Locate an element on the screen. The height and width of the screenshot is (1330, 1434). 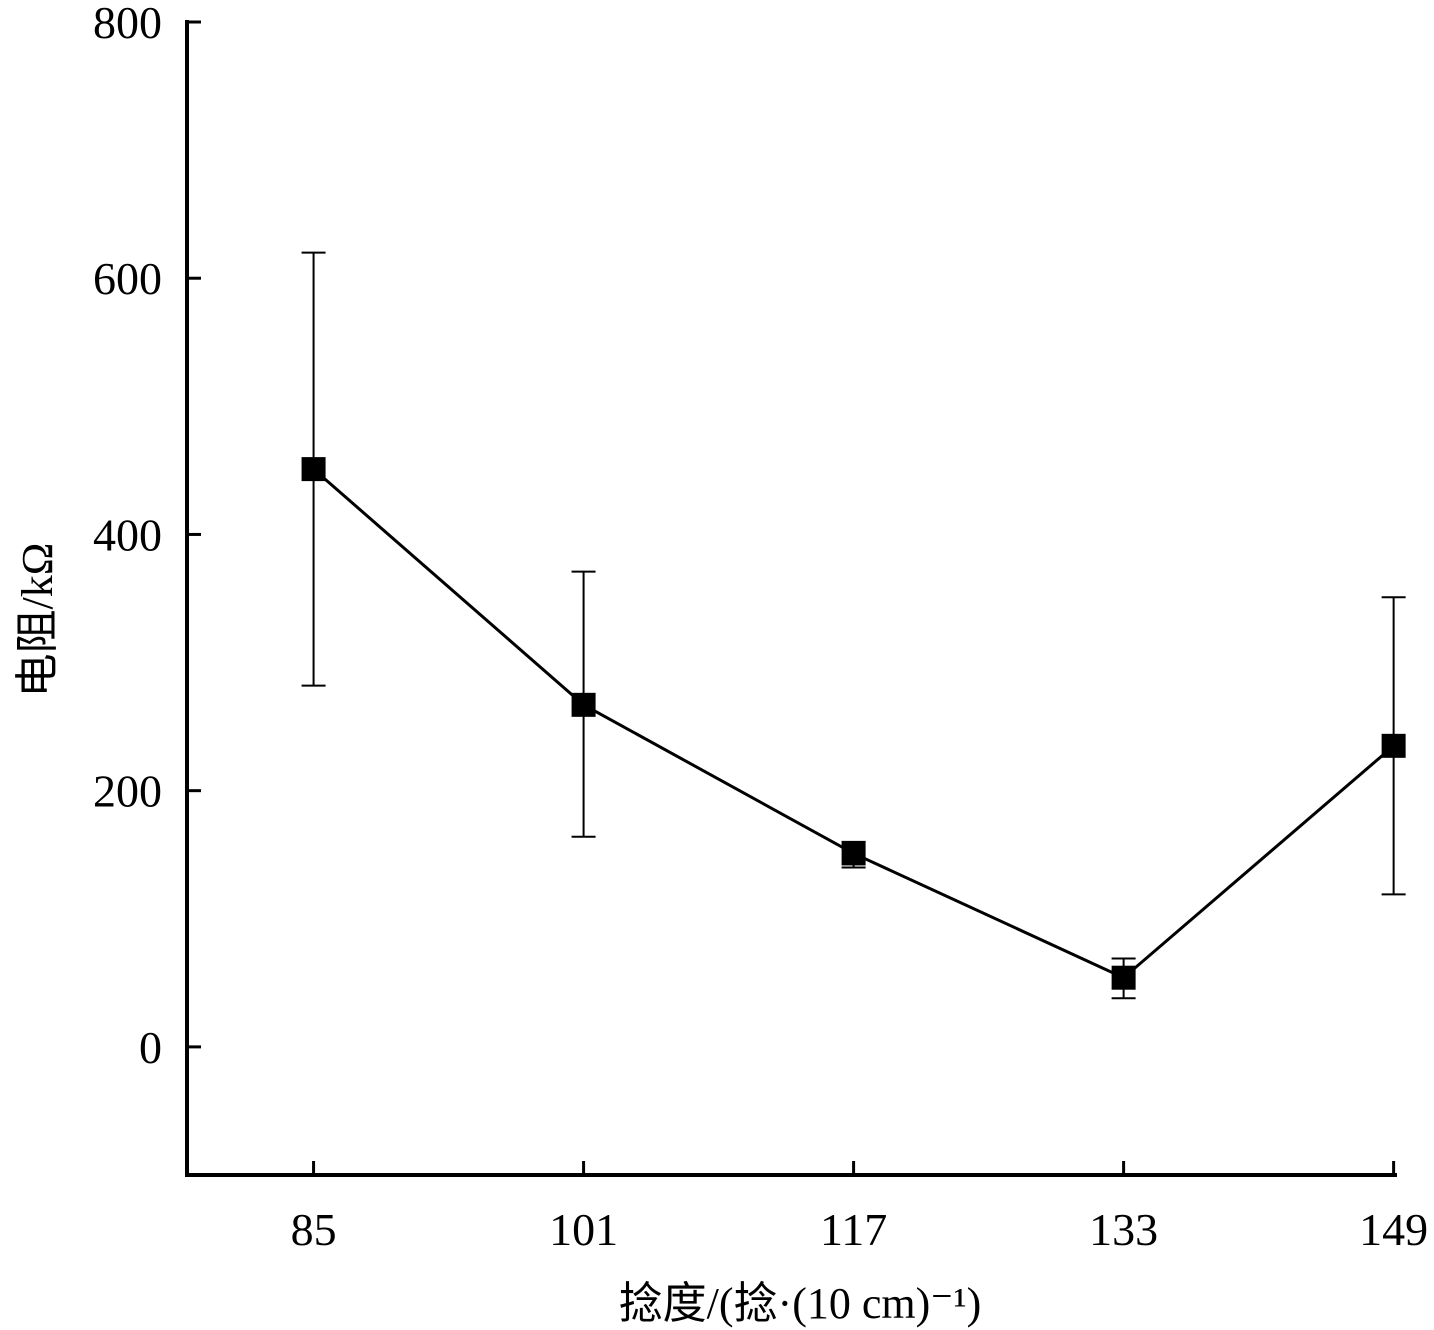
x-tick-label: 85 is located at coordinates (314, 1229).